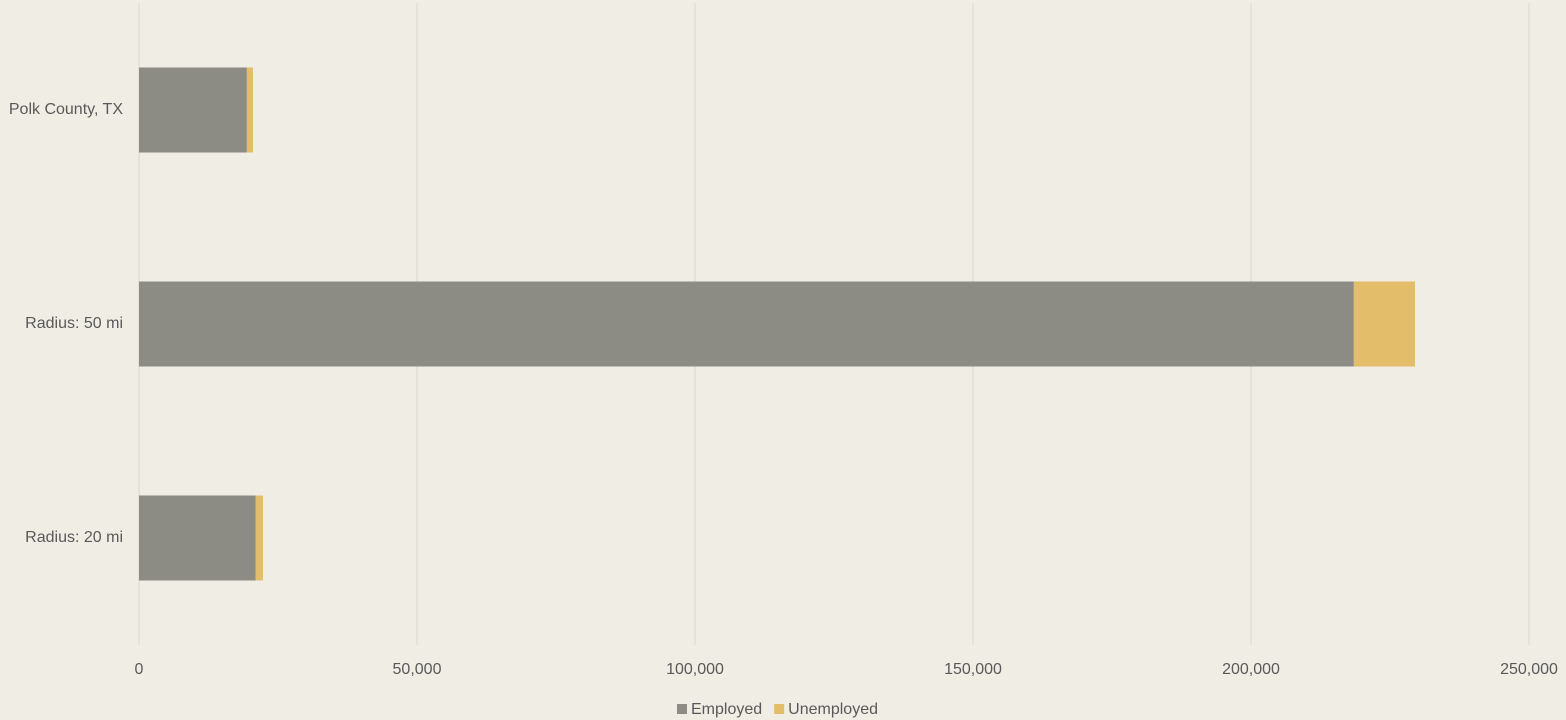 This screenshot has height=720, width=1566. Describe the element at coordinates (973, 669) in the screenshot. I see `x-tick-label: 150,000` at that location.